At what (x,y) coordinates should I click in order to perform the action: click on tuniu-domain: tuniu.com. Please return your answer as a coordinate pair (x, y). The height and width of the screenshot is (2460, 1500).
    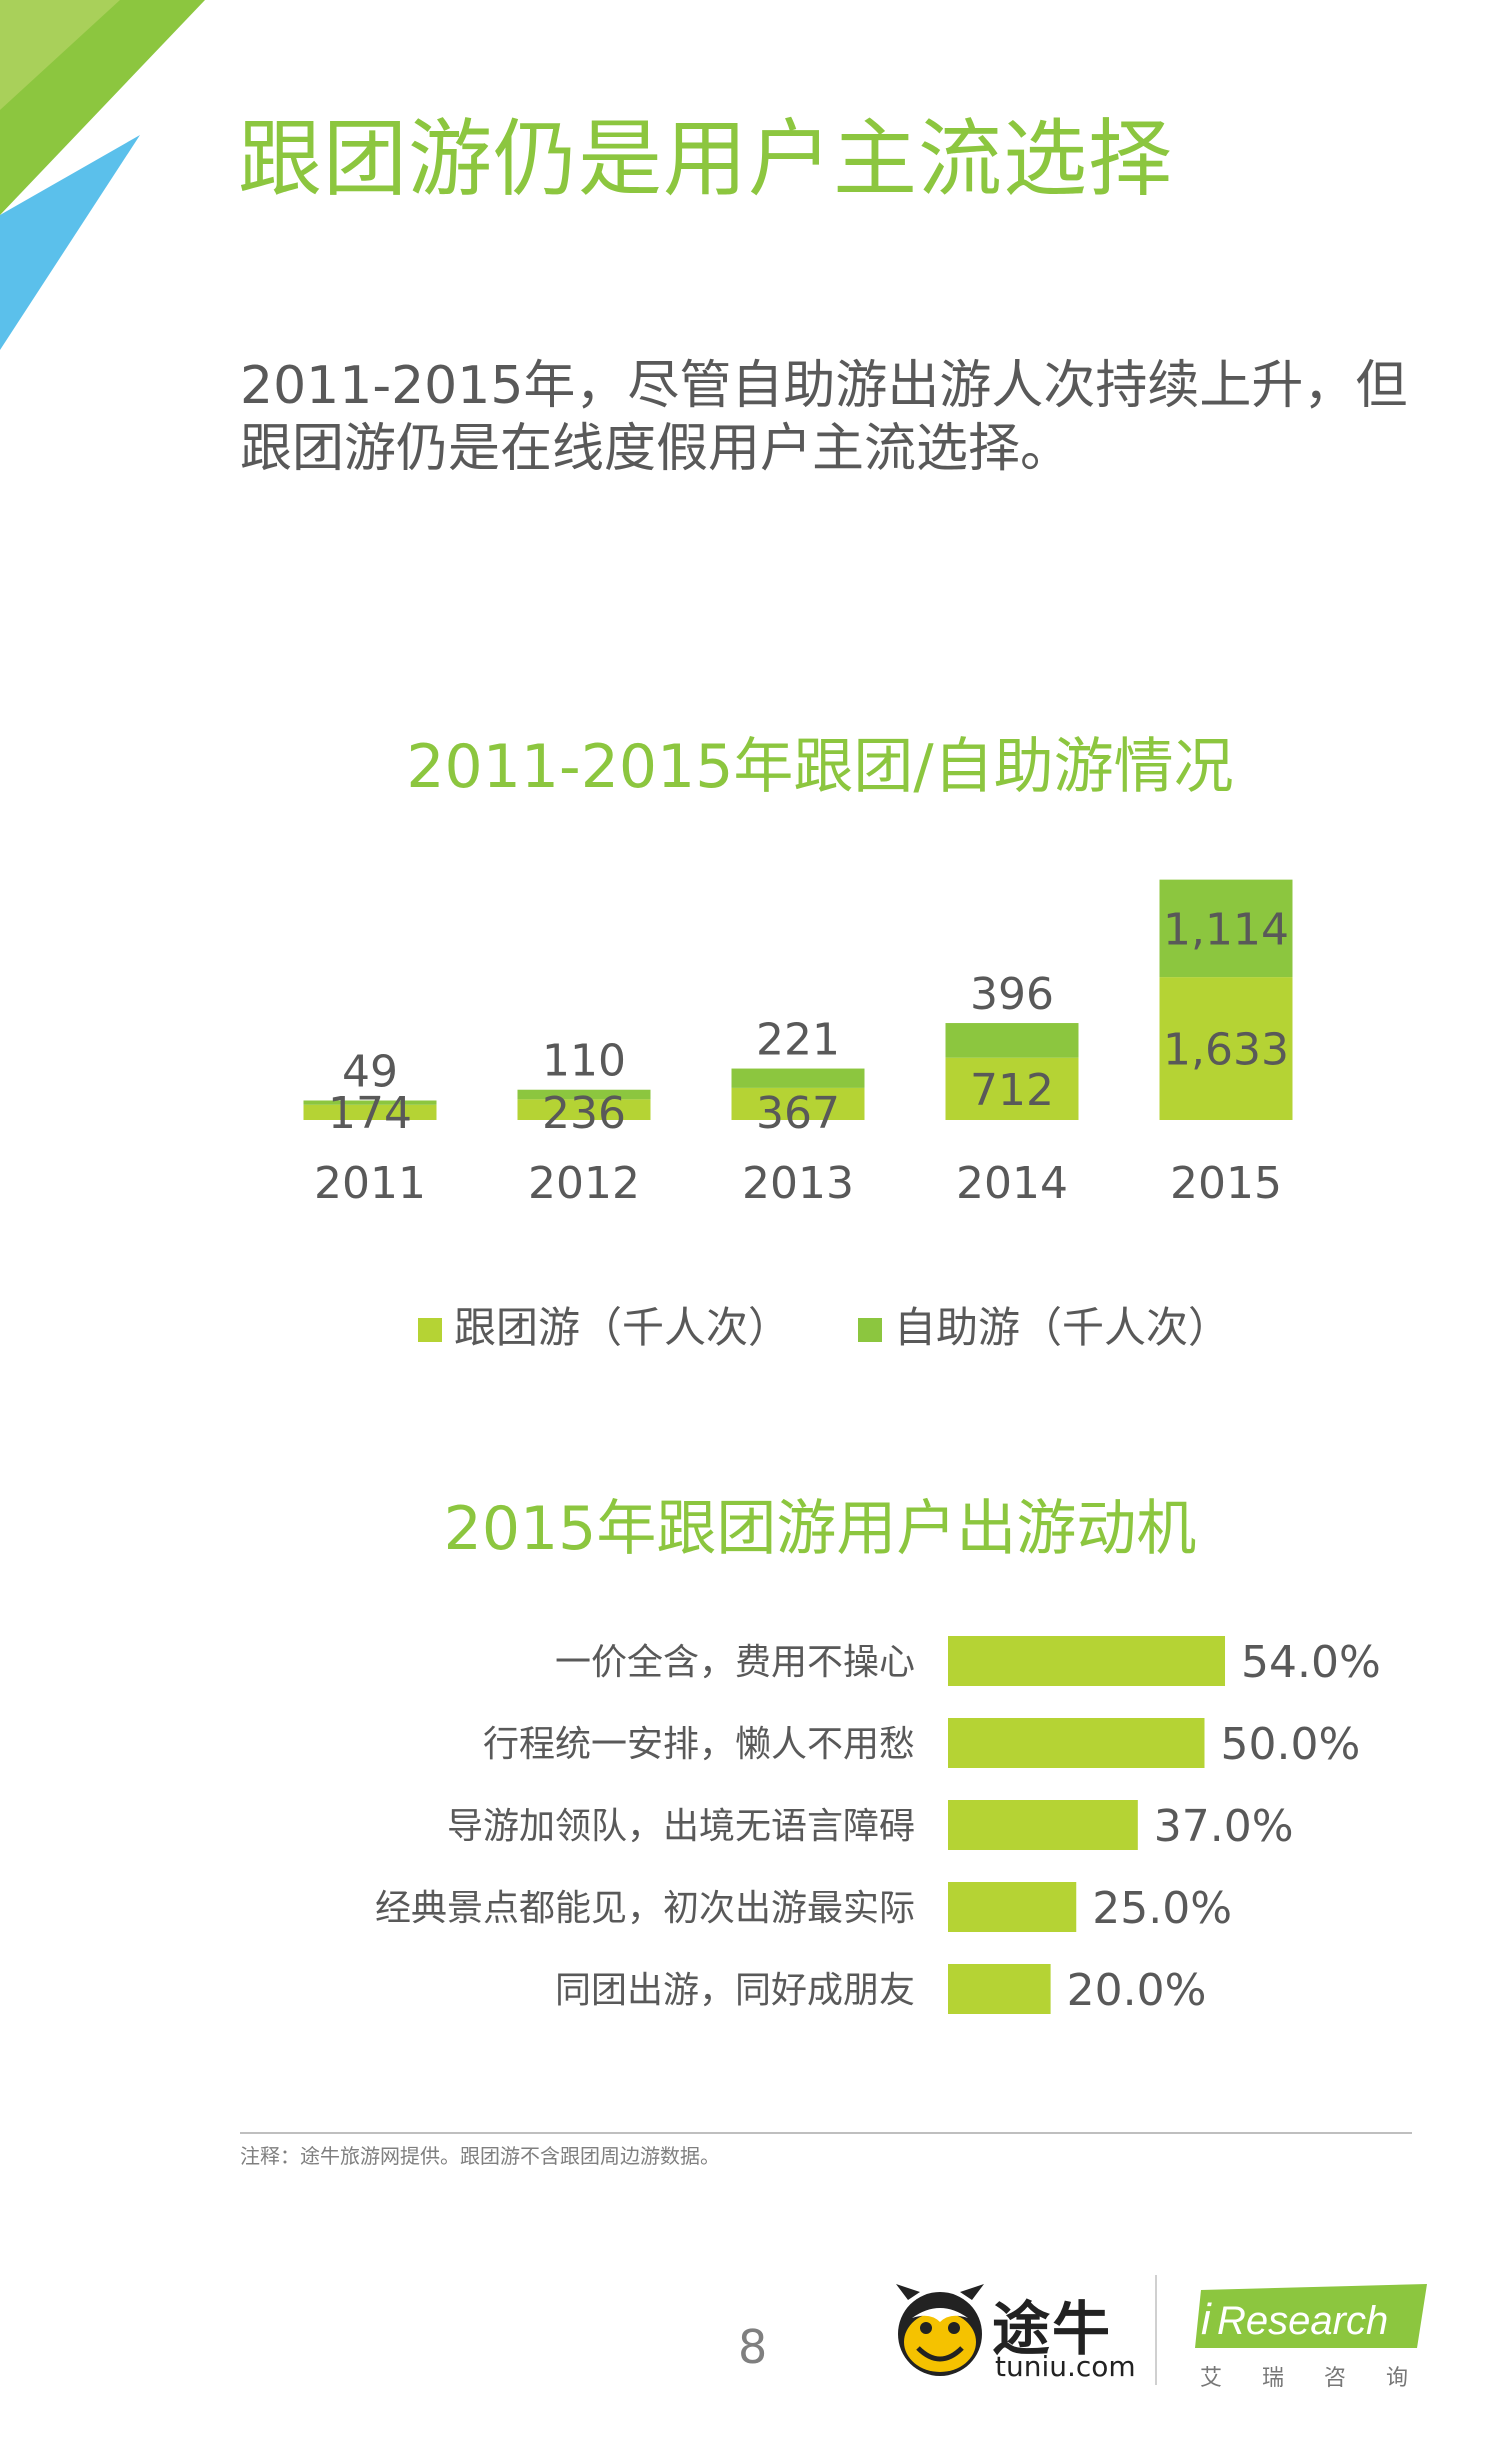
    Looking at the image, I should click on (1065, 2366).